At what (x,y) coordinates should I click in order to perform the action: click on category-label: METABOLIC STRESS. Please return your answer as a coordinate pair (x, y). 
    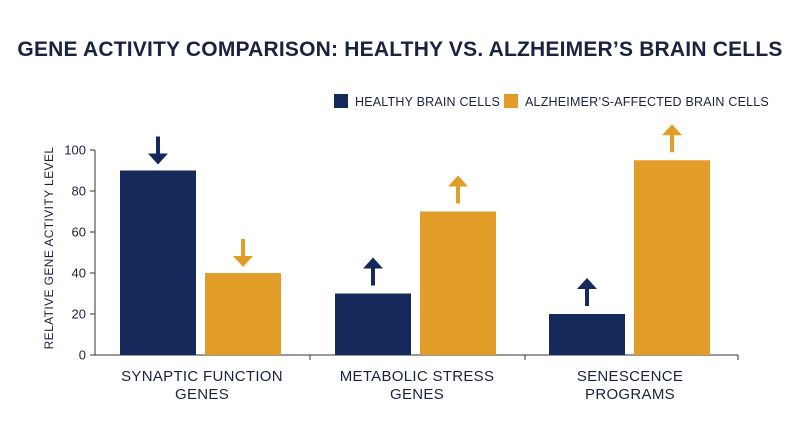
    Looking at the image, I should click on (417, 376).